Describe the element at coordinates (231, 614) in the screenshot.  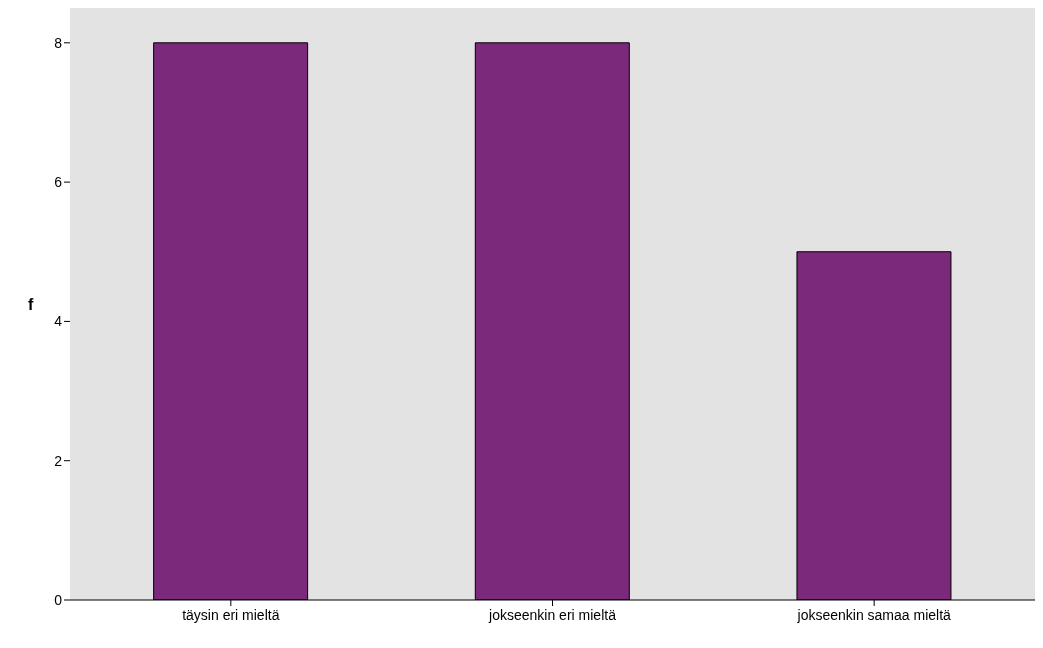
I see `x-tick-label: täysin eri mieltä` at that location.